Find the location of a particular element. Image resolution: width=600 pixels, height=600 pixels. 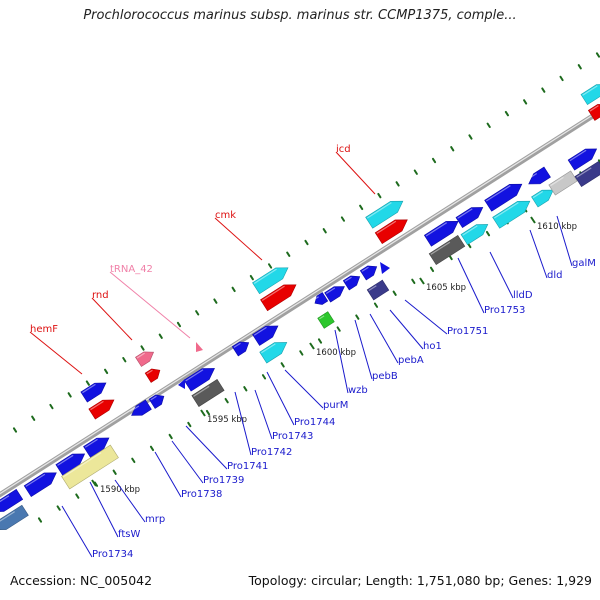

gene-dld-c is located at coordinates (542, 198).